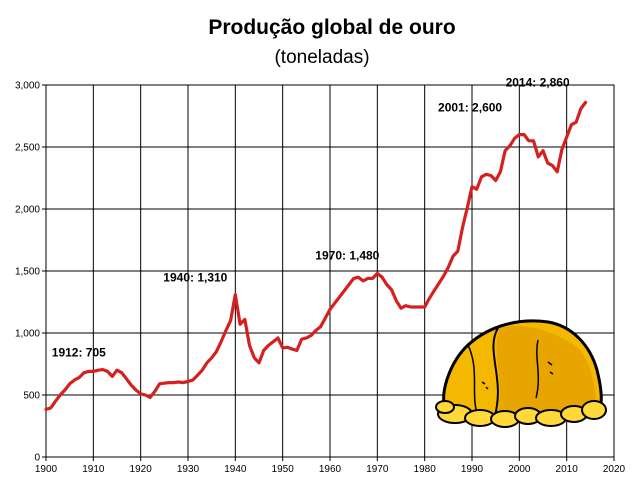 The height and width of the screenshot is (488, 640). I want to click on x-tick-label: 1990, so click(472, 469).